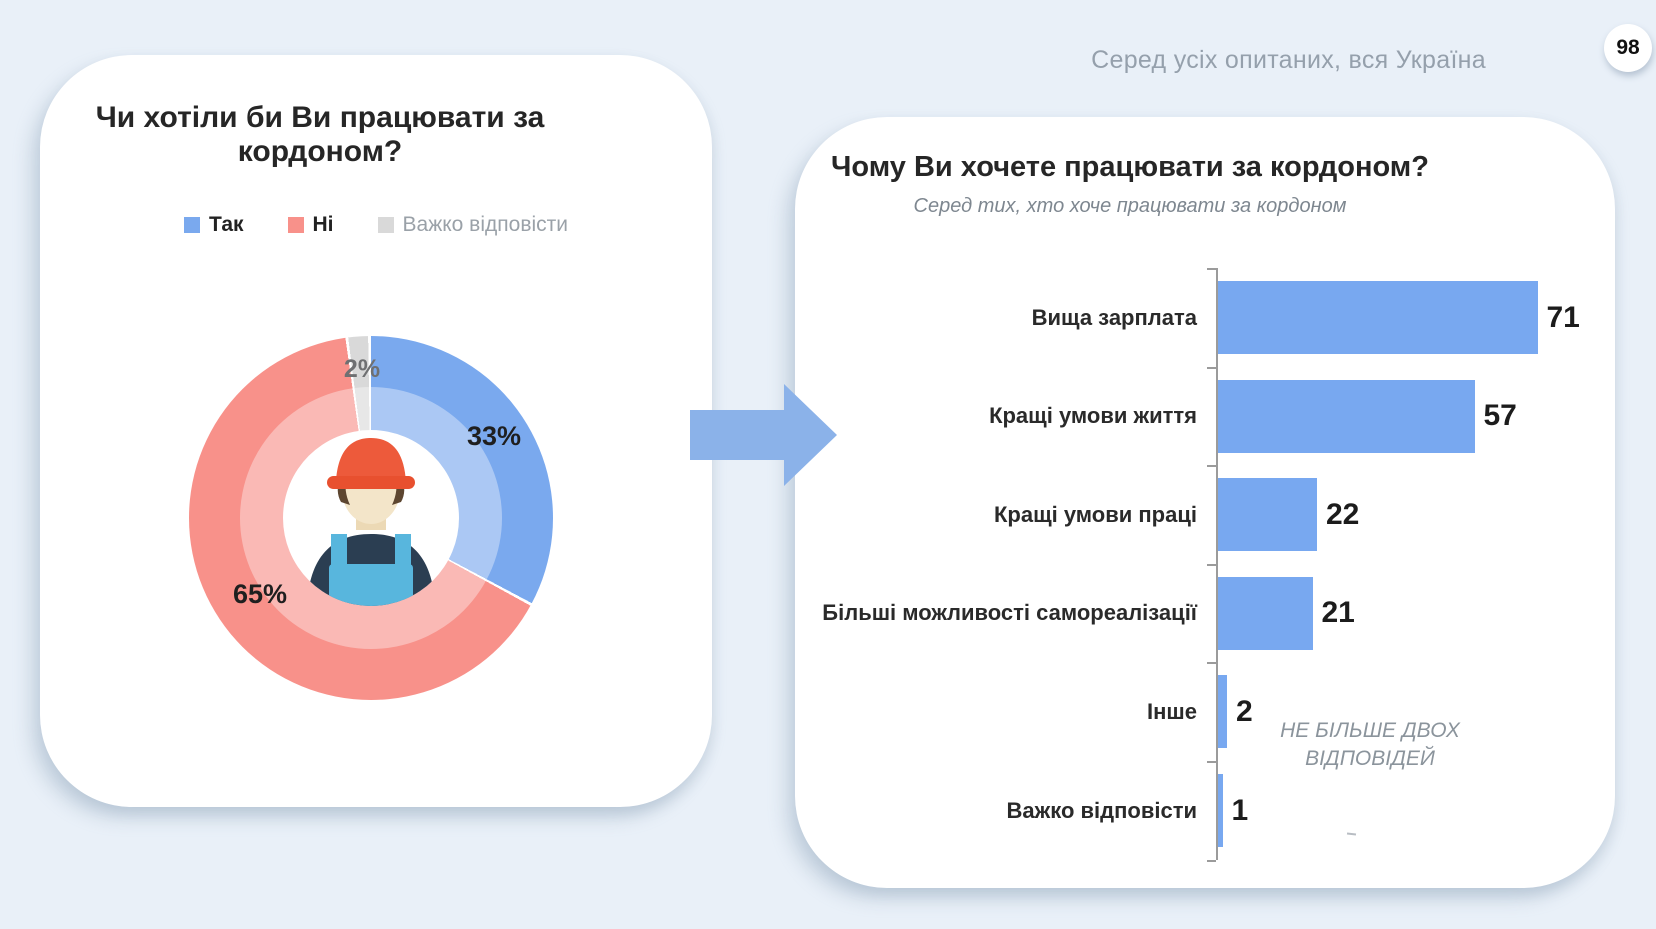 The height and width of the screenshot is (929, 1656). What do you see at coordinates (1114, 317) in the screenshot?
I see `bar-category-label: Вища зарплата` at bounding box center [1114, 317].